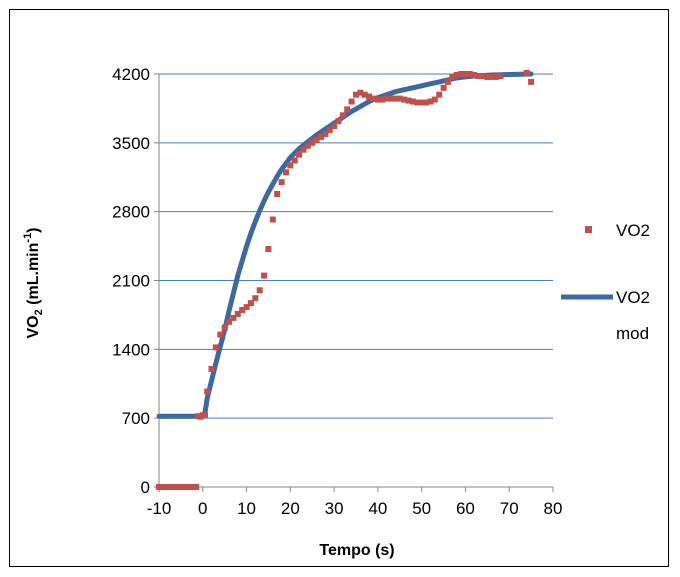  Describe the element at coordinates (509, 508) in the screenshot. I see `x-tick-label-8: 70` at that location.